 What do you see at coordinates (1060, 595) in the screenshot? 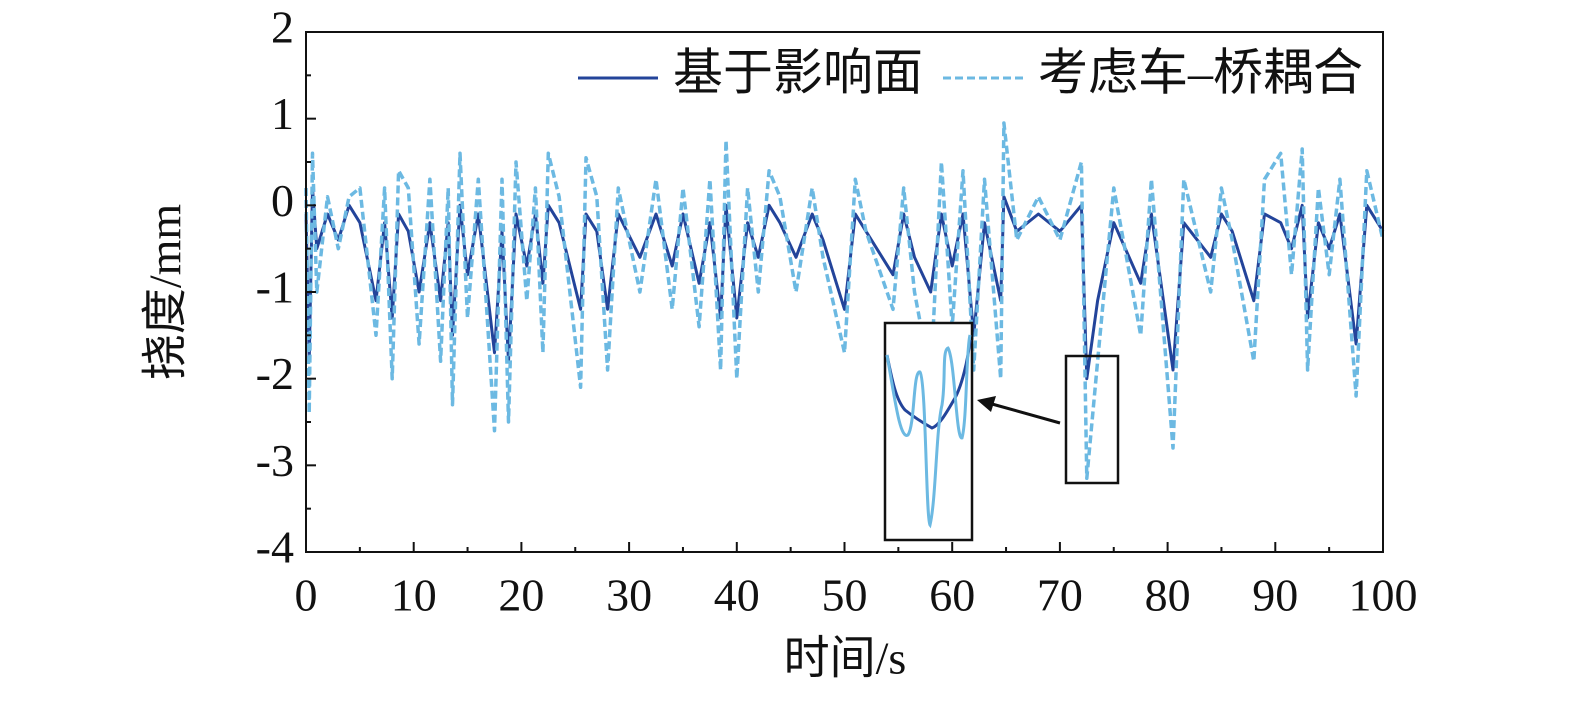
I see `x-tick-label: 70` at bounding box center [1060, 595].